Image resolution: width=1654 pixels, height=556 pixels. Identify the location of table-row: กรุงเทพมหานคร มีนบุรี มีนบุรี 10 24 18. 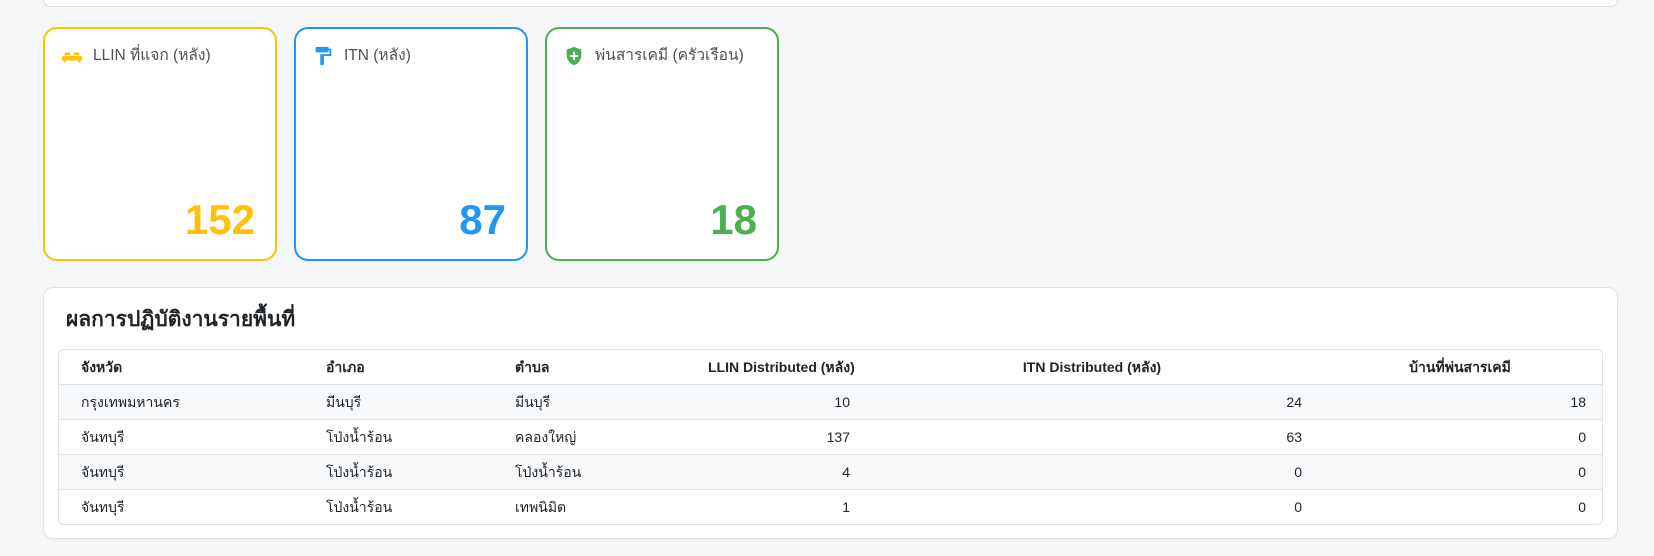
(830, 402).